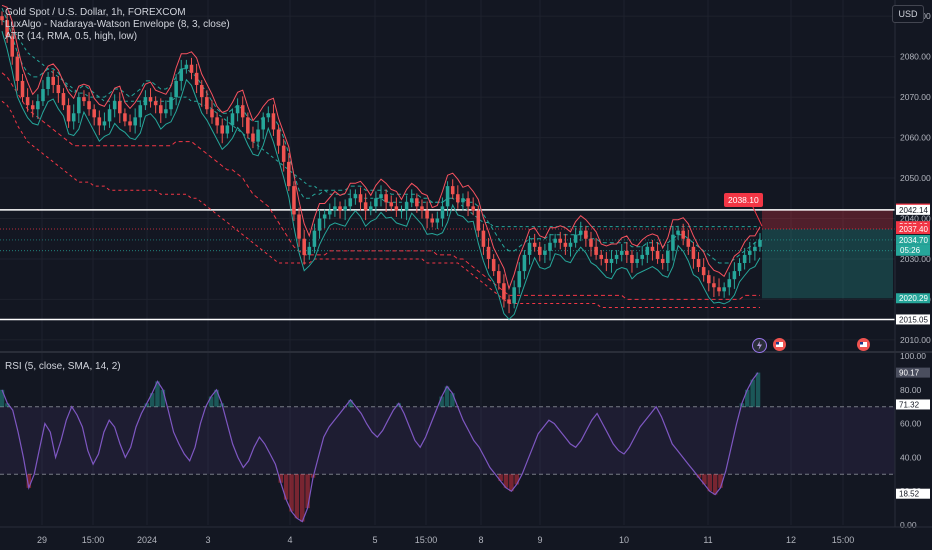 The image size is (932, 550). Describe the element at coordinates (63, 366) in the screenshot. I see `rsi-indicator-label: RSI (5, close, SMA, 14, 2)` at that location.